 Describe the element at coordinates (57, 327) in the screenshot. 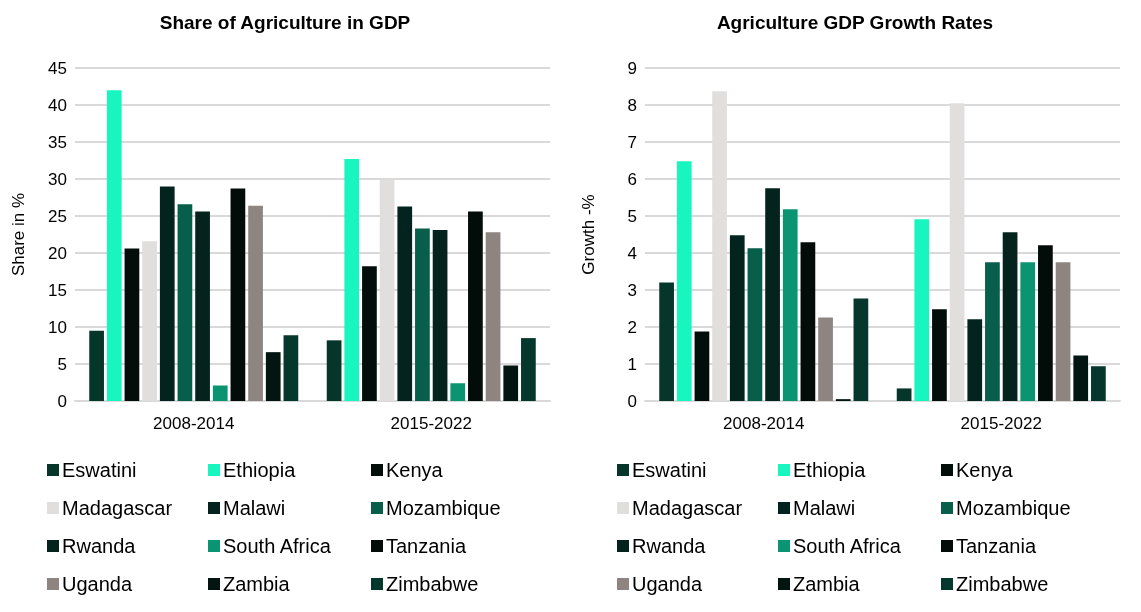

I see `y-tick-label: 10` at that location.